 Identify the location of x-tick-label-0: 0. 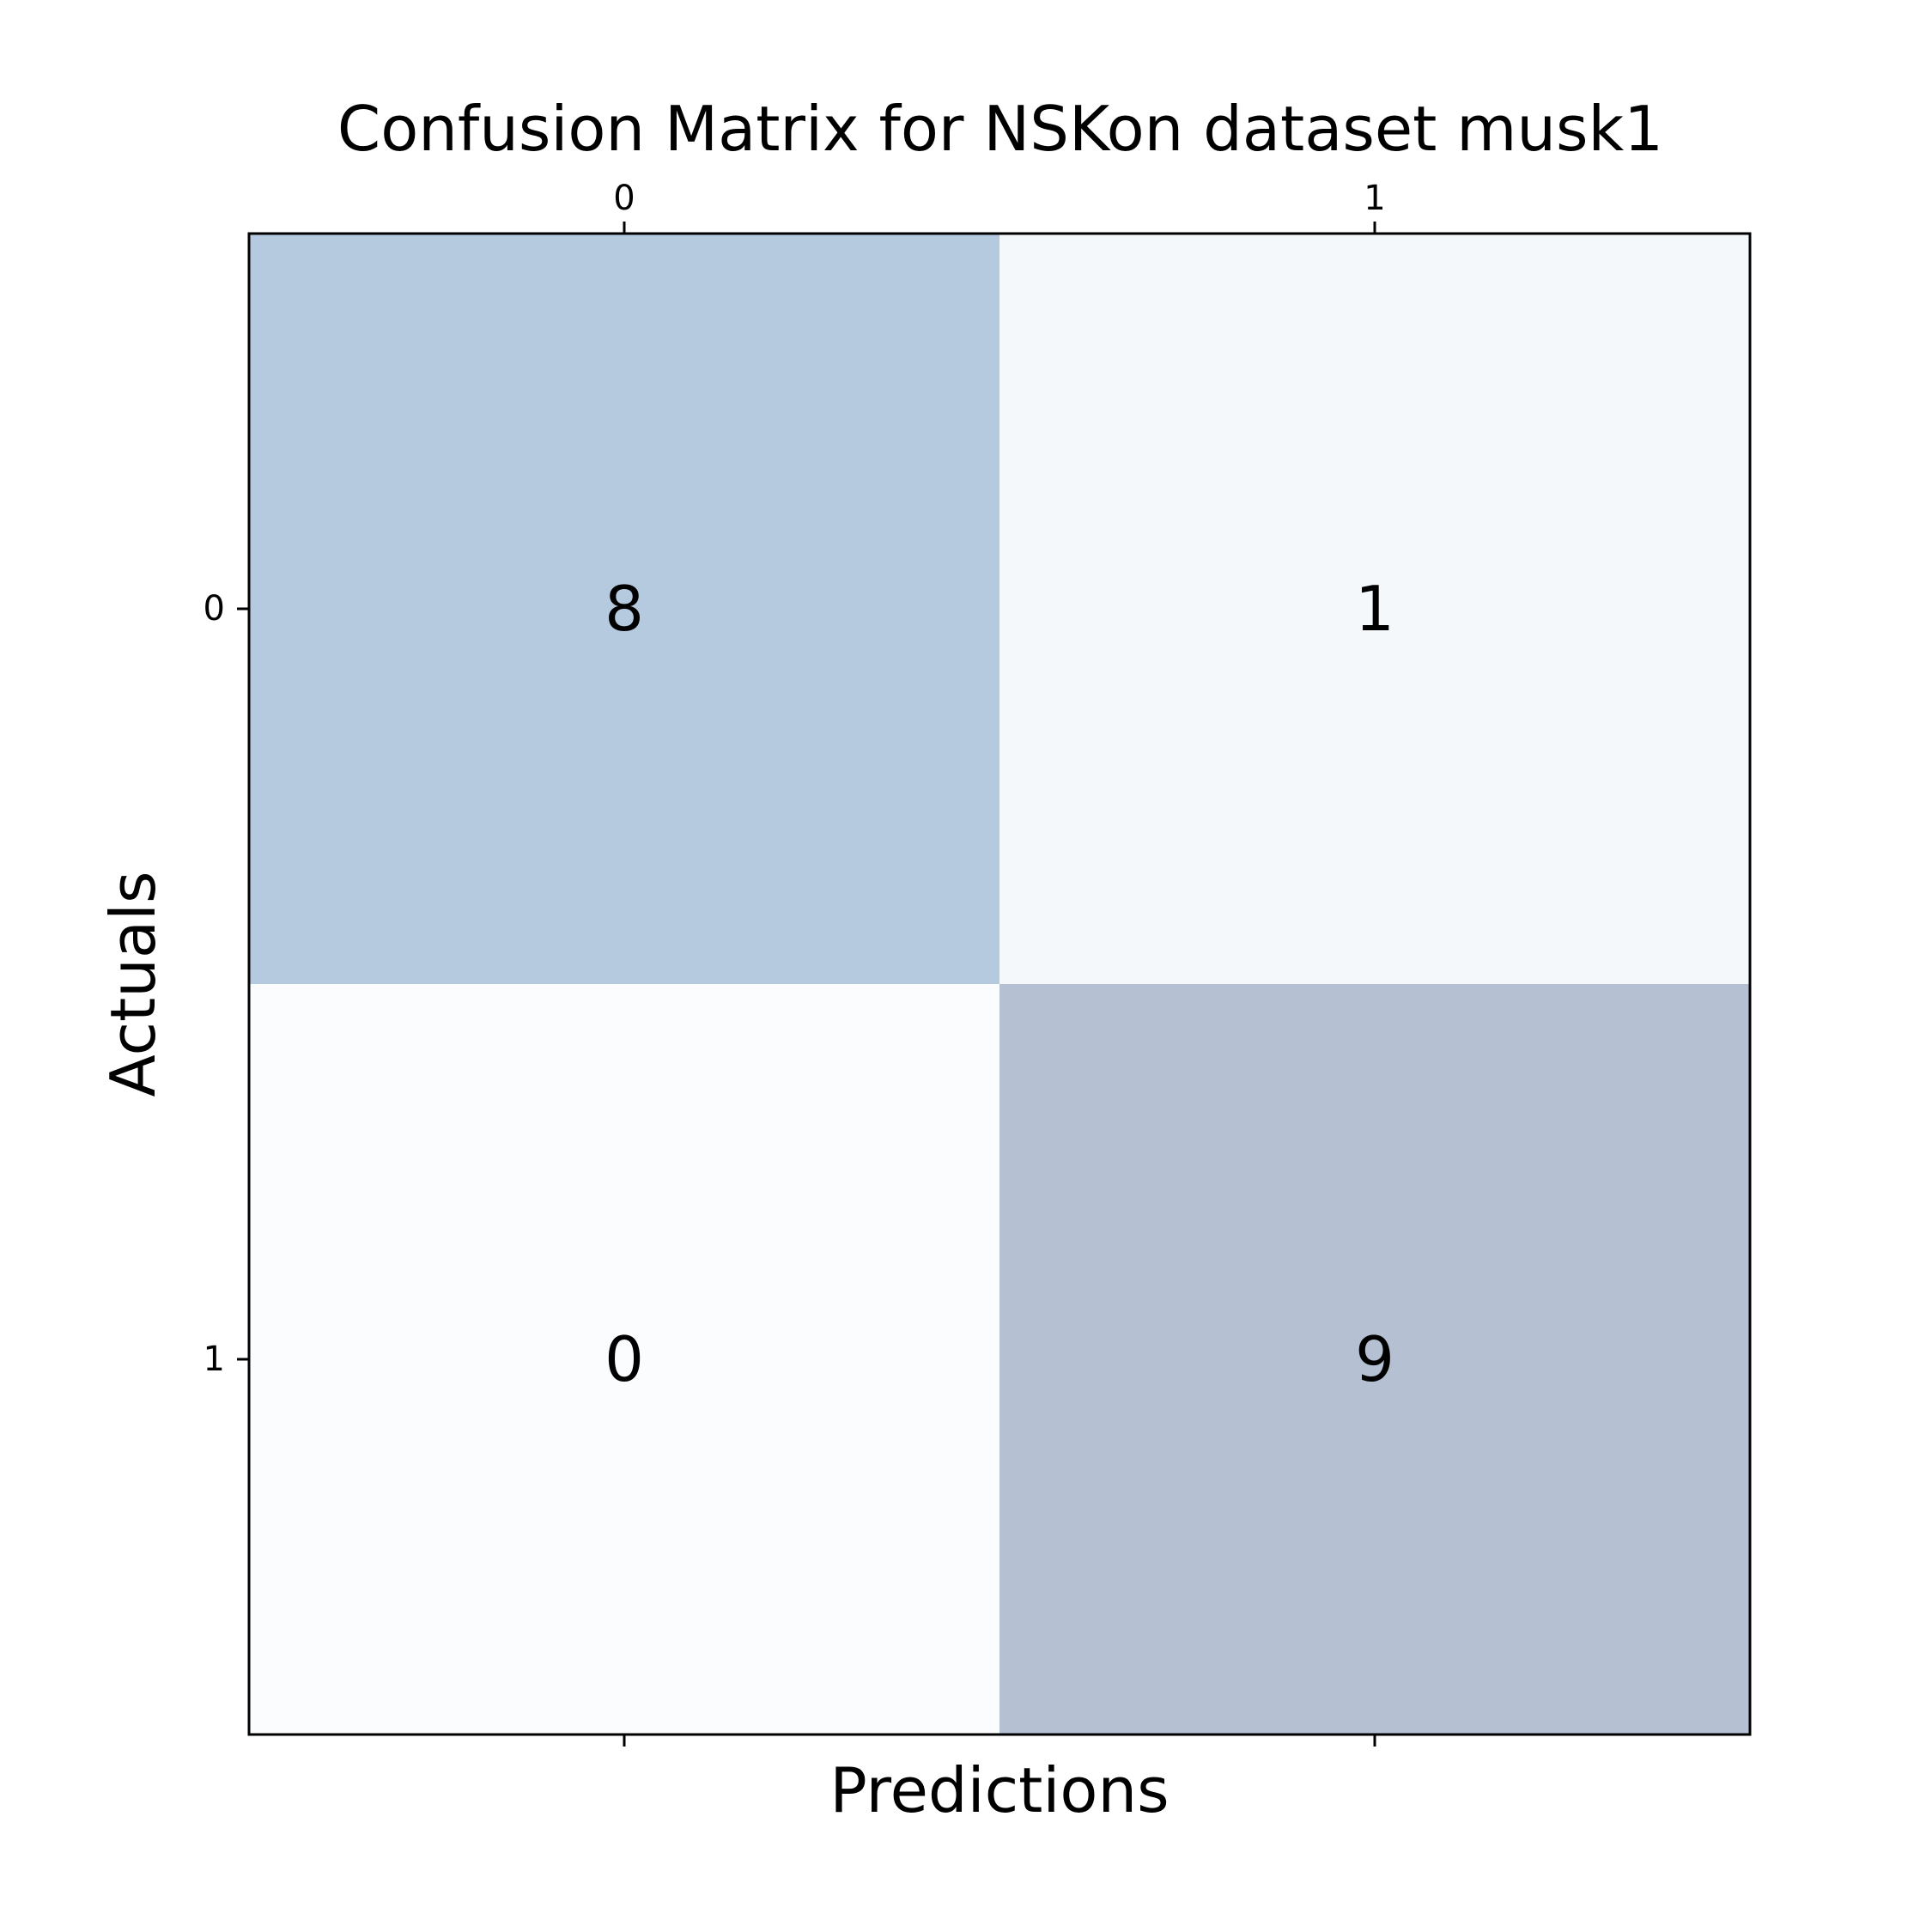
(624, 198).